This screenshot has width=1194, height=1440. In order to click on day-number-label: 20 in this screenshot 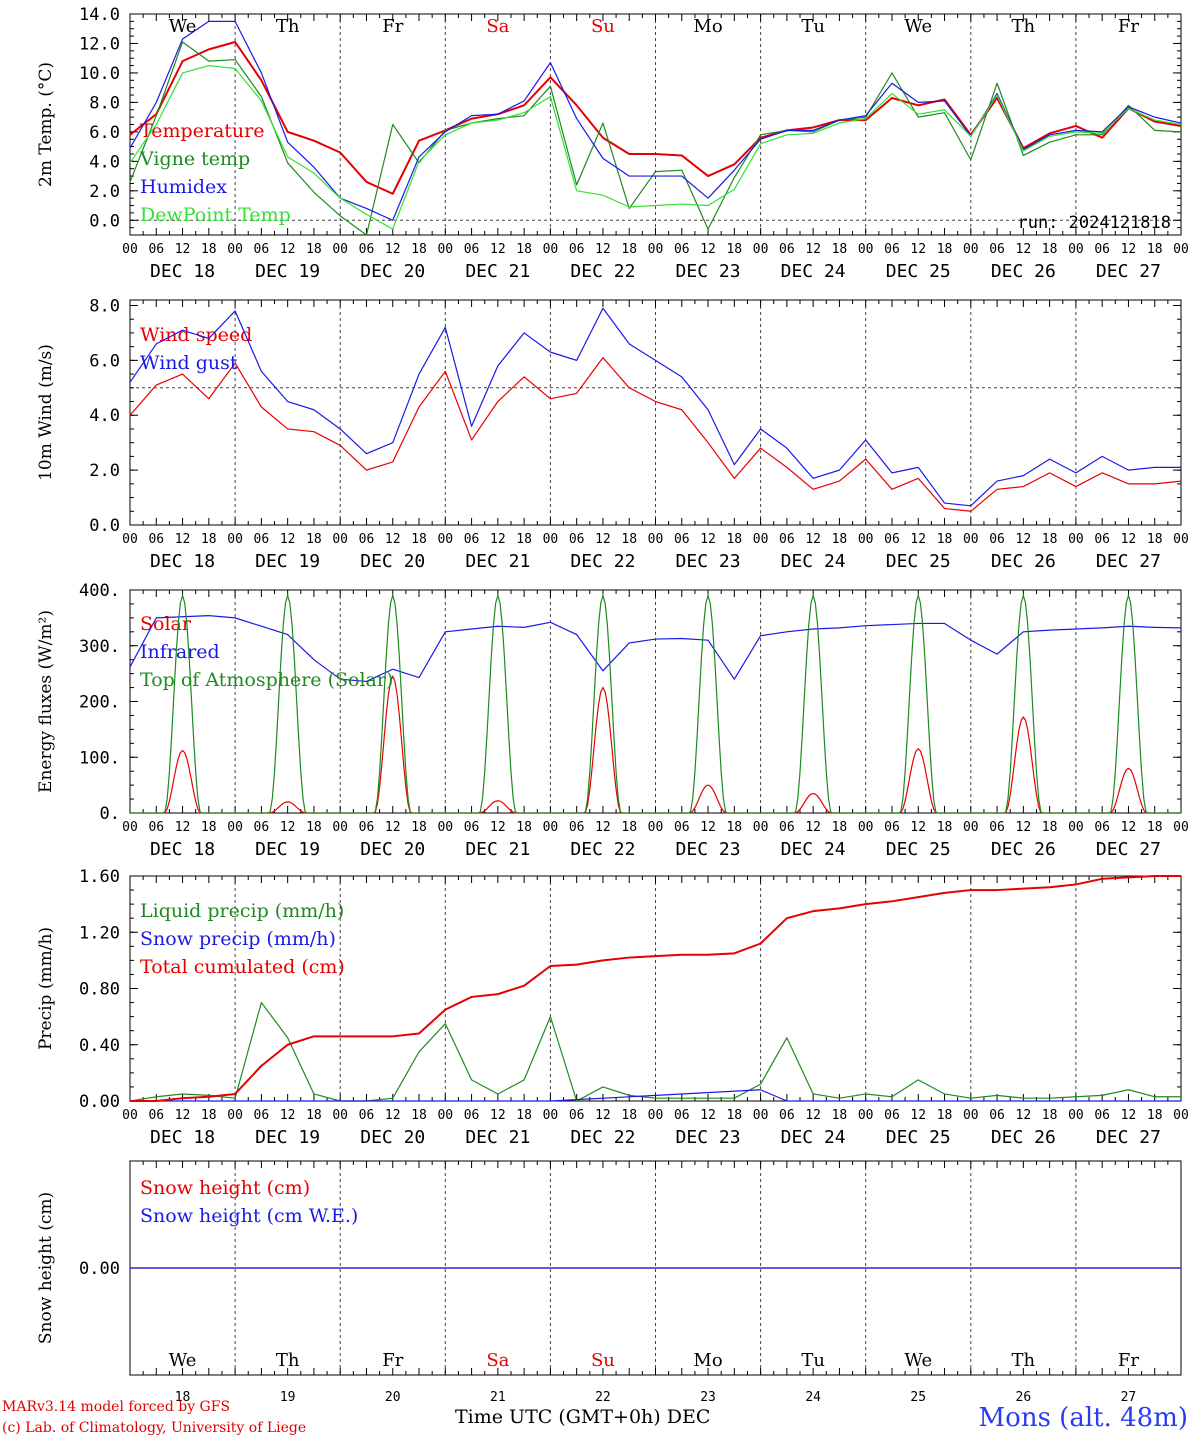, I will do `click(393, 1397)`.